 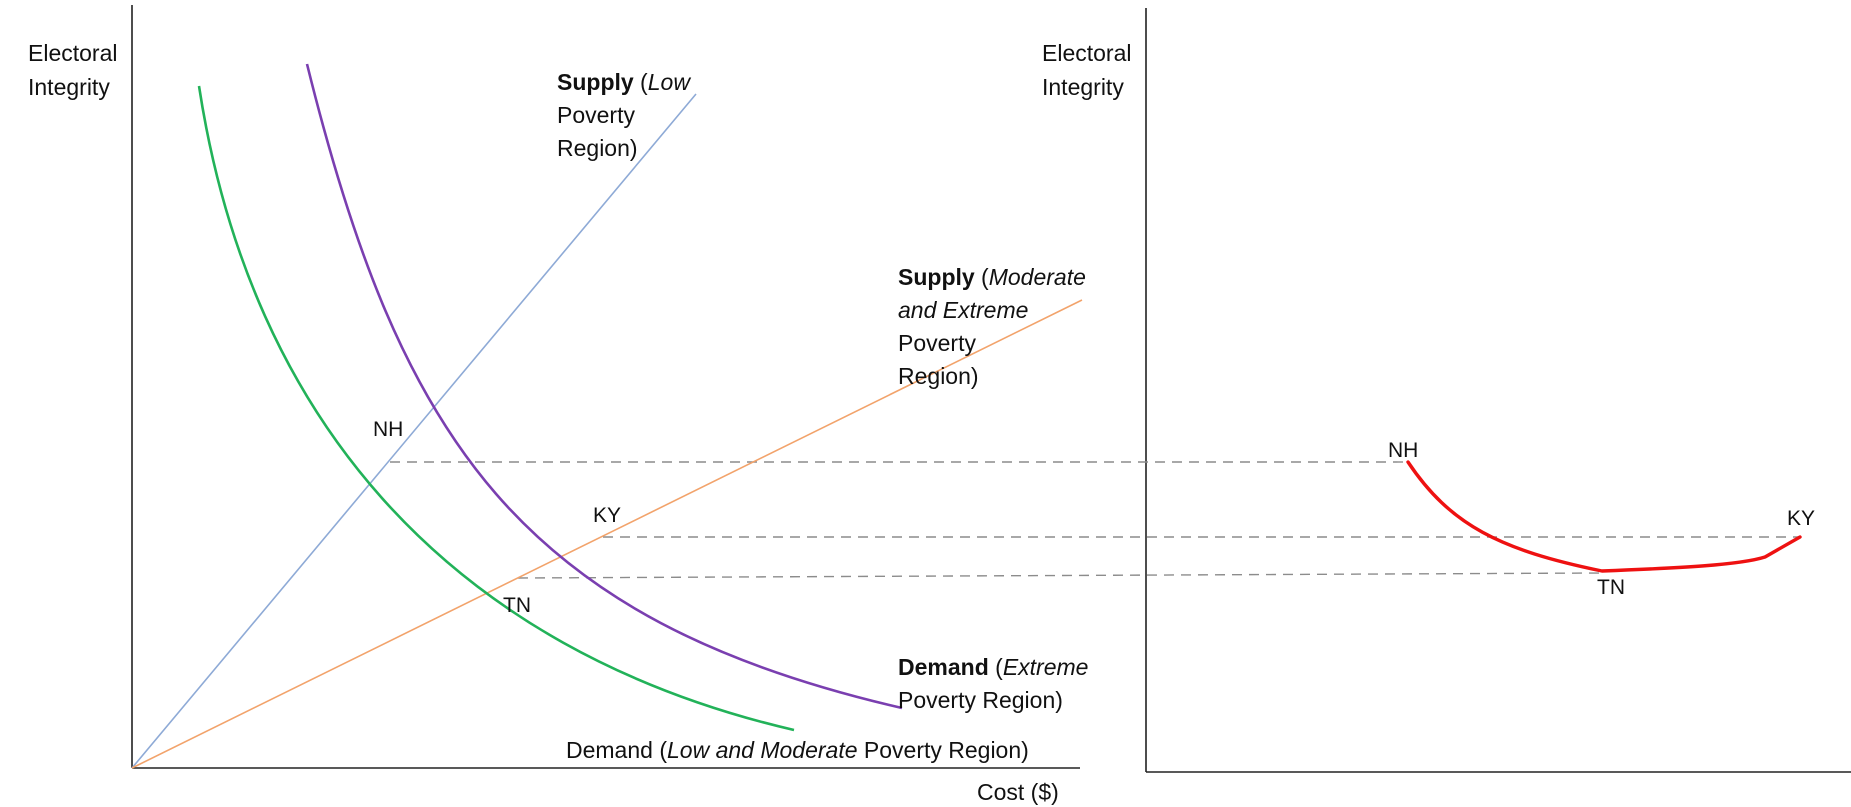 I want to click on supply-low-label-italic: Low, so click(x=670, y=82).